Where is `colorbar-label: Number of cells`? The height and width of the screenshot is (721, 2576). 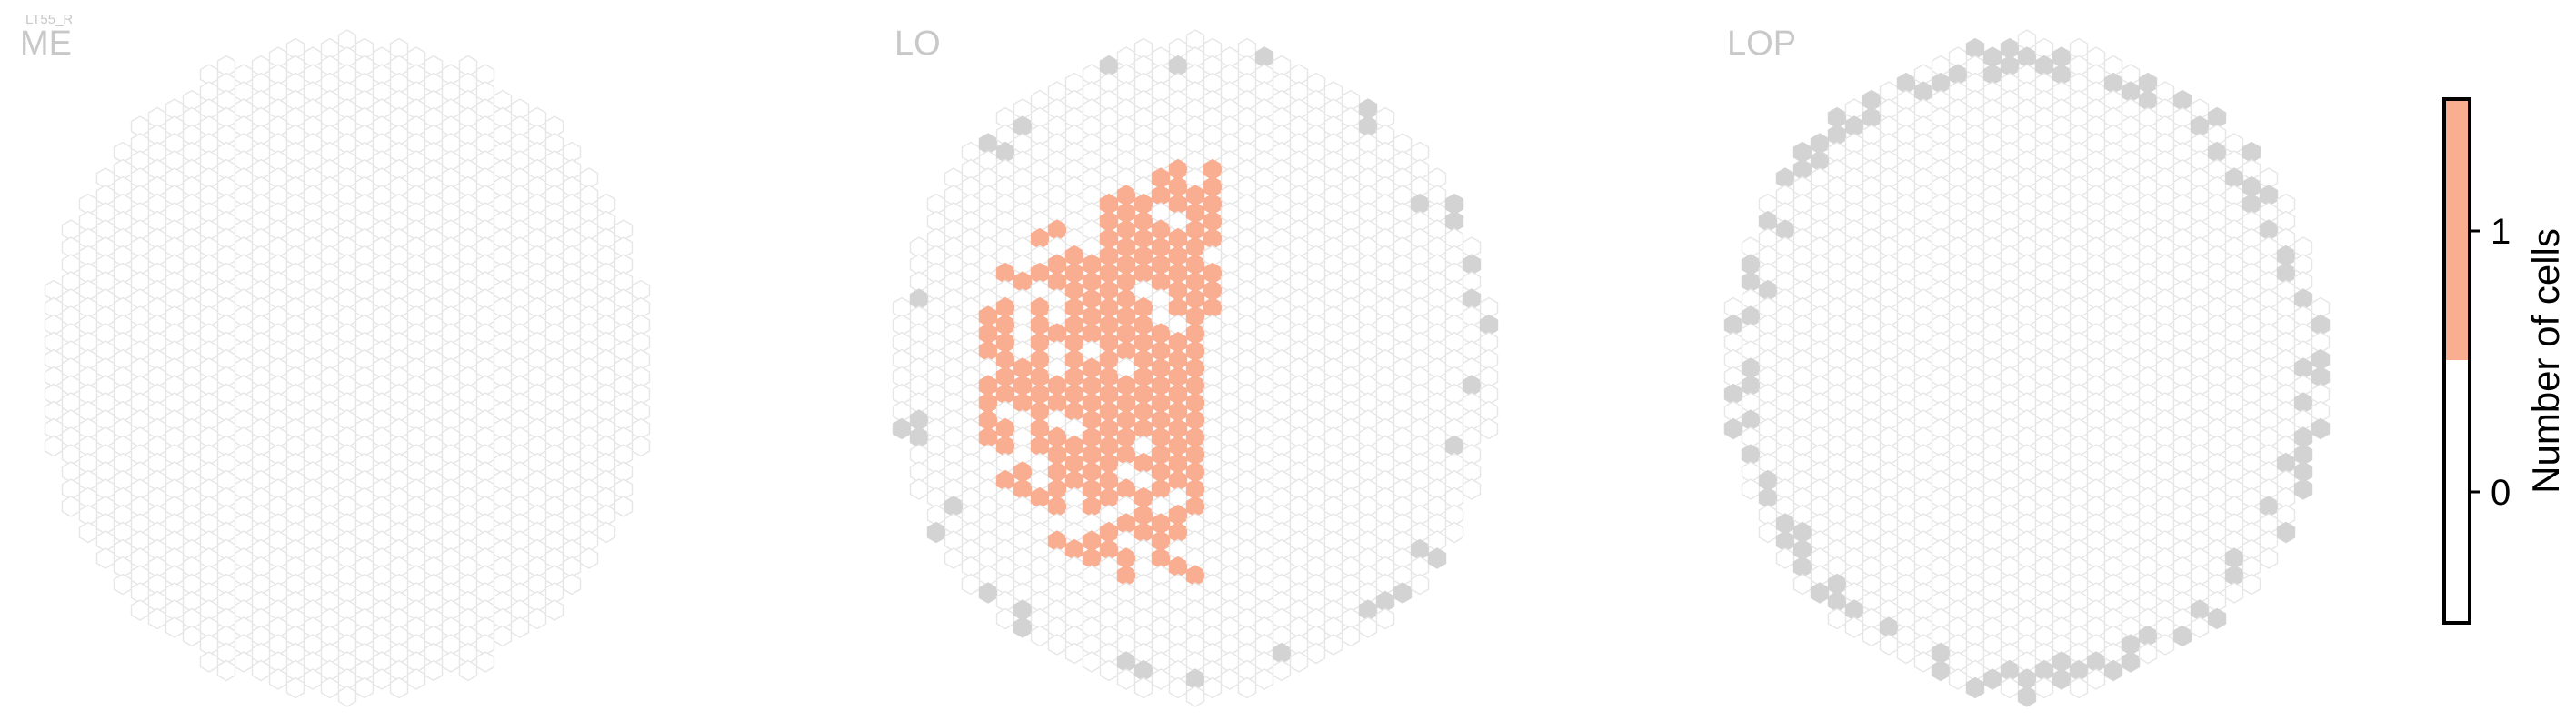
colorbar-label: Number of cells is located at coordinates (2545, 361).